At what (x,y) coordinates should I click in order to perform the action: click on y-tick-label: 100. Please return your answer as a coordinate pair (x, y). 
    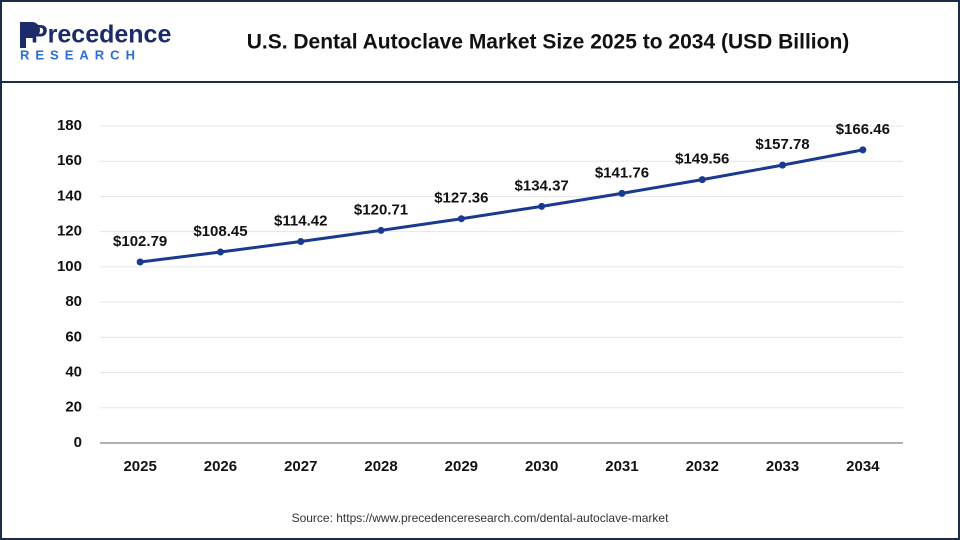
    Looking at the image, I should click on (69, 266).